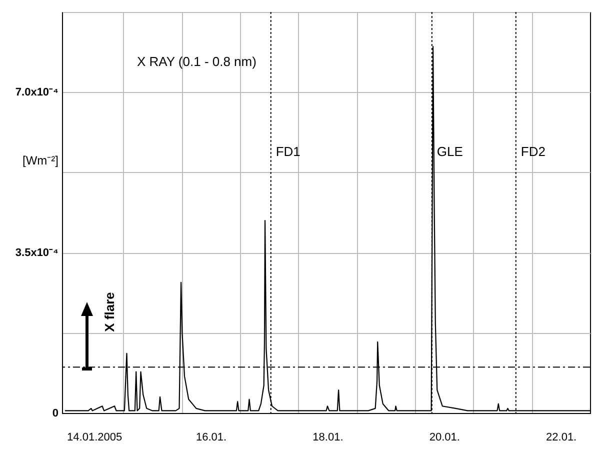  Describe the element at coordinates (444, 438) in the screenshot. I see `x-tick-label: 20.01.` at that location.